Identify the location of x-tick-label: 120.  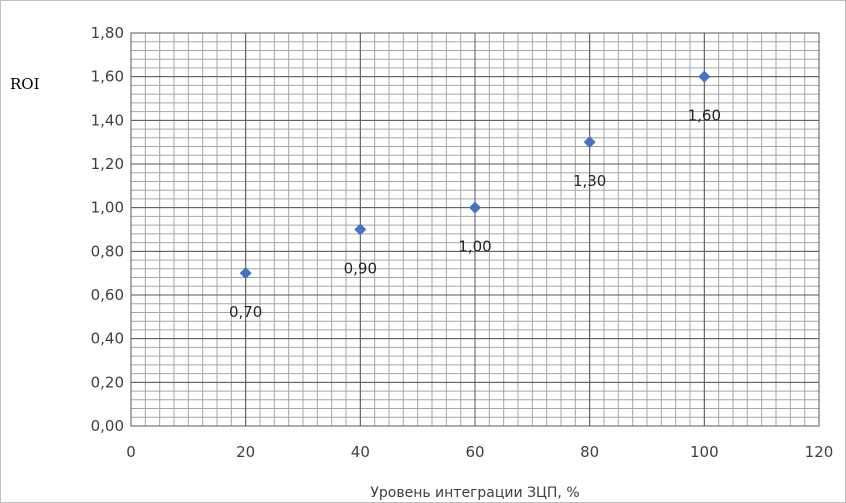
(819, 452).